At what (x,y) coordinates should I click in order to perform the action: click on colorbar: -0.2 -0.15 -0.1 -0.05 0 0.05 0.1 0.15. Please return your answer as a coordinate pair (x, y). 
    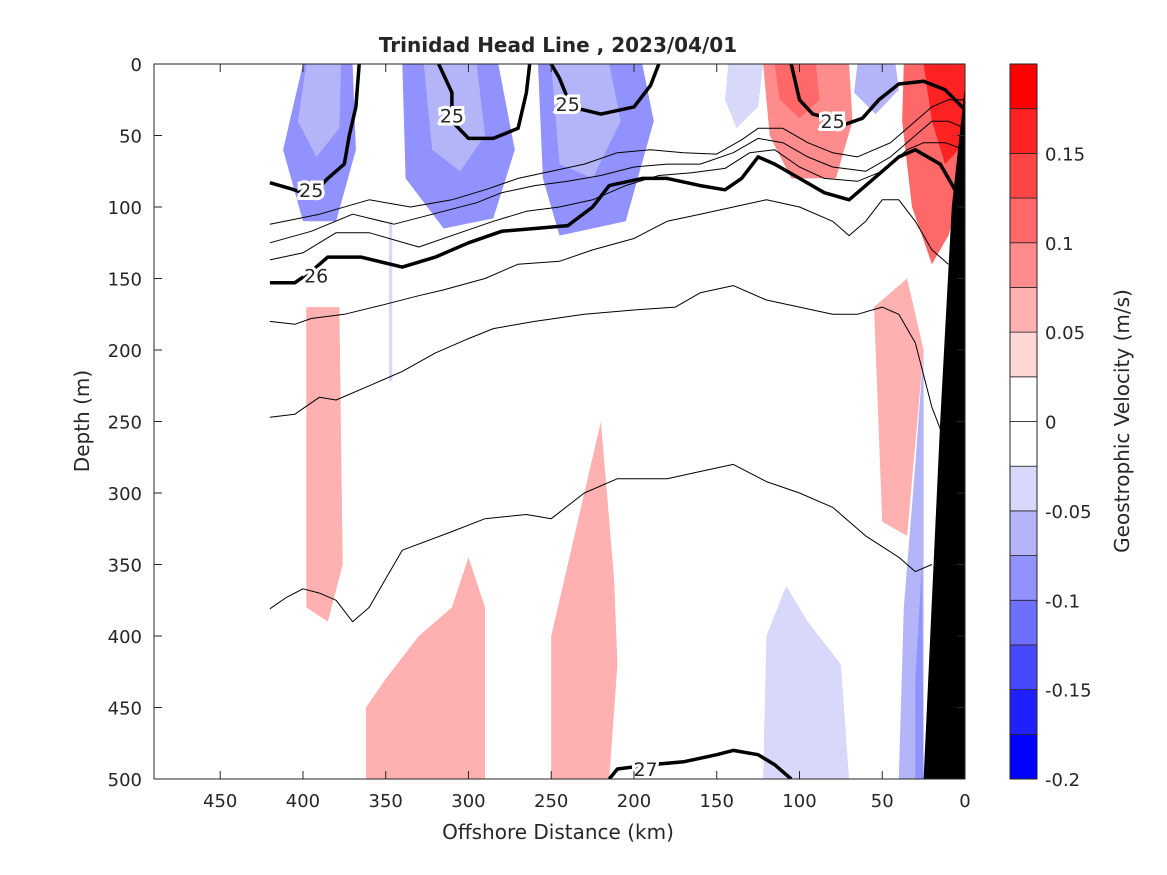
    Looking at the image, I should click on (1050, 427).